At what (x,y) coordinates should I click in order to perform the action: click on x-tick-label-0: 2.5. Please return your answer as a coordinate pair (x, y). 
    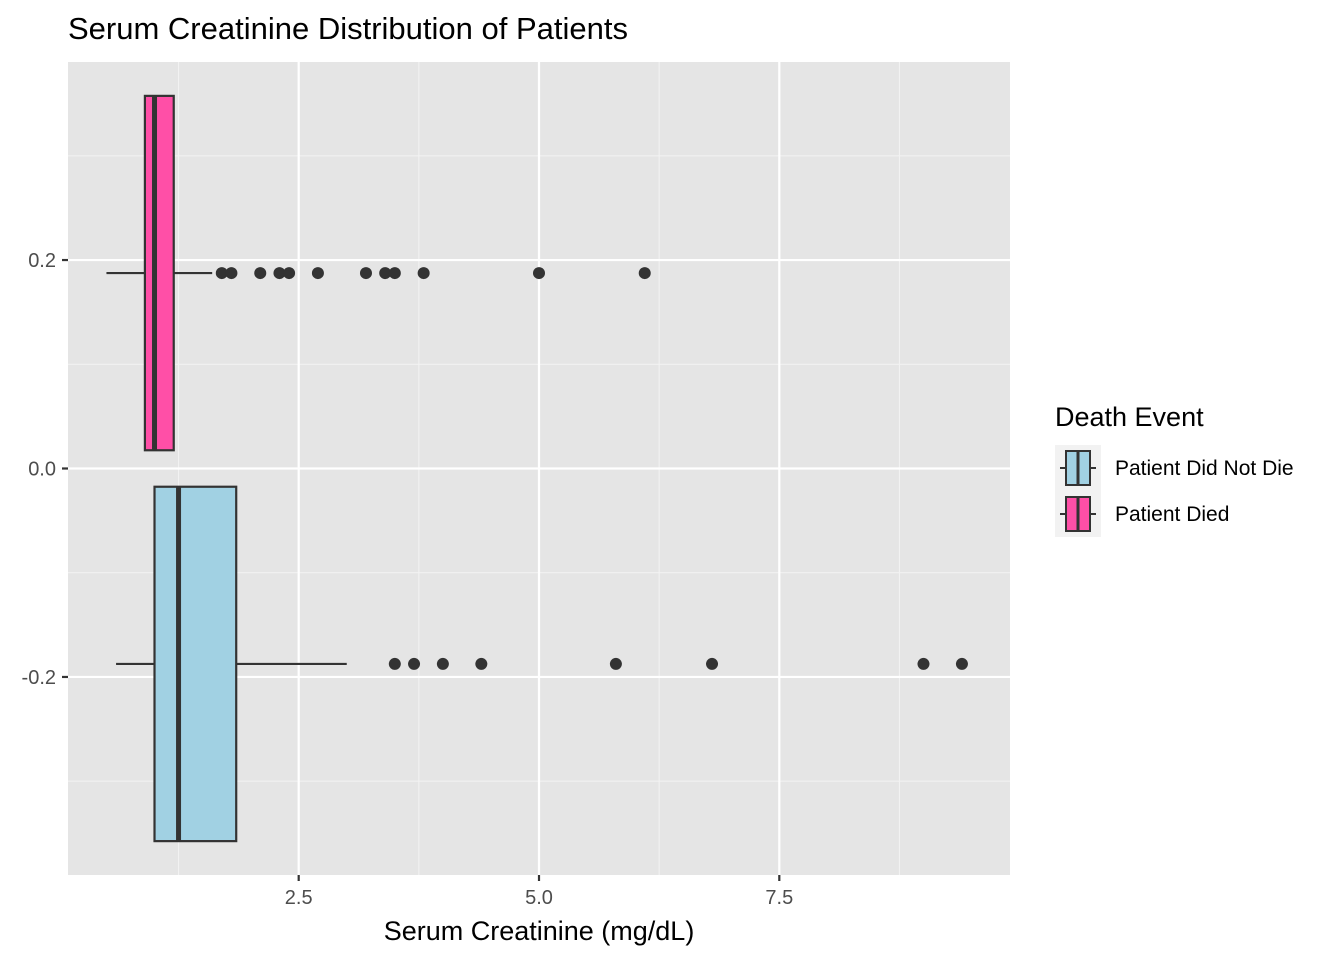
    Looking at the image, I should click on (299, 898).